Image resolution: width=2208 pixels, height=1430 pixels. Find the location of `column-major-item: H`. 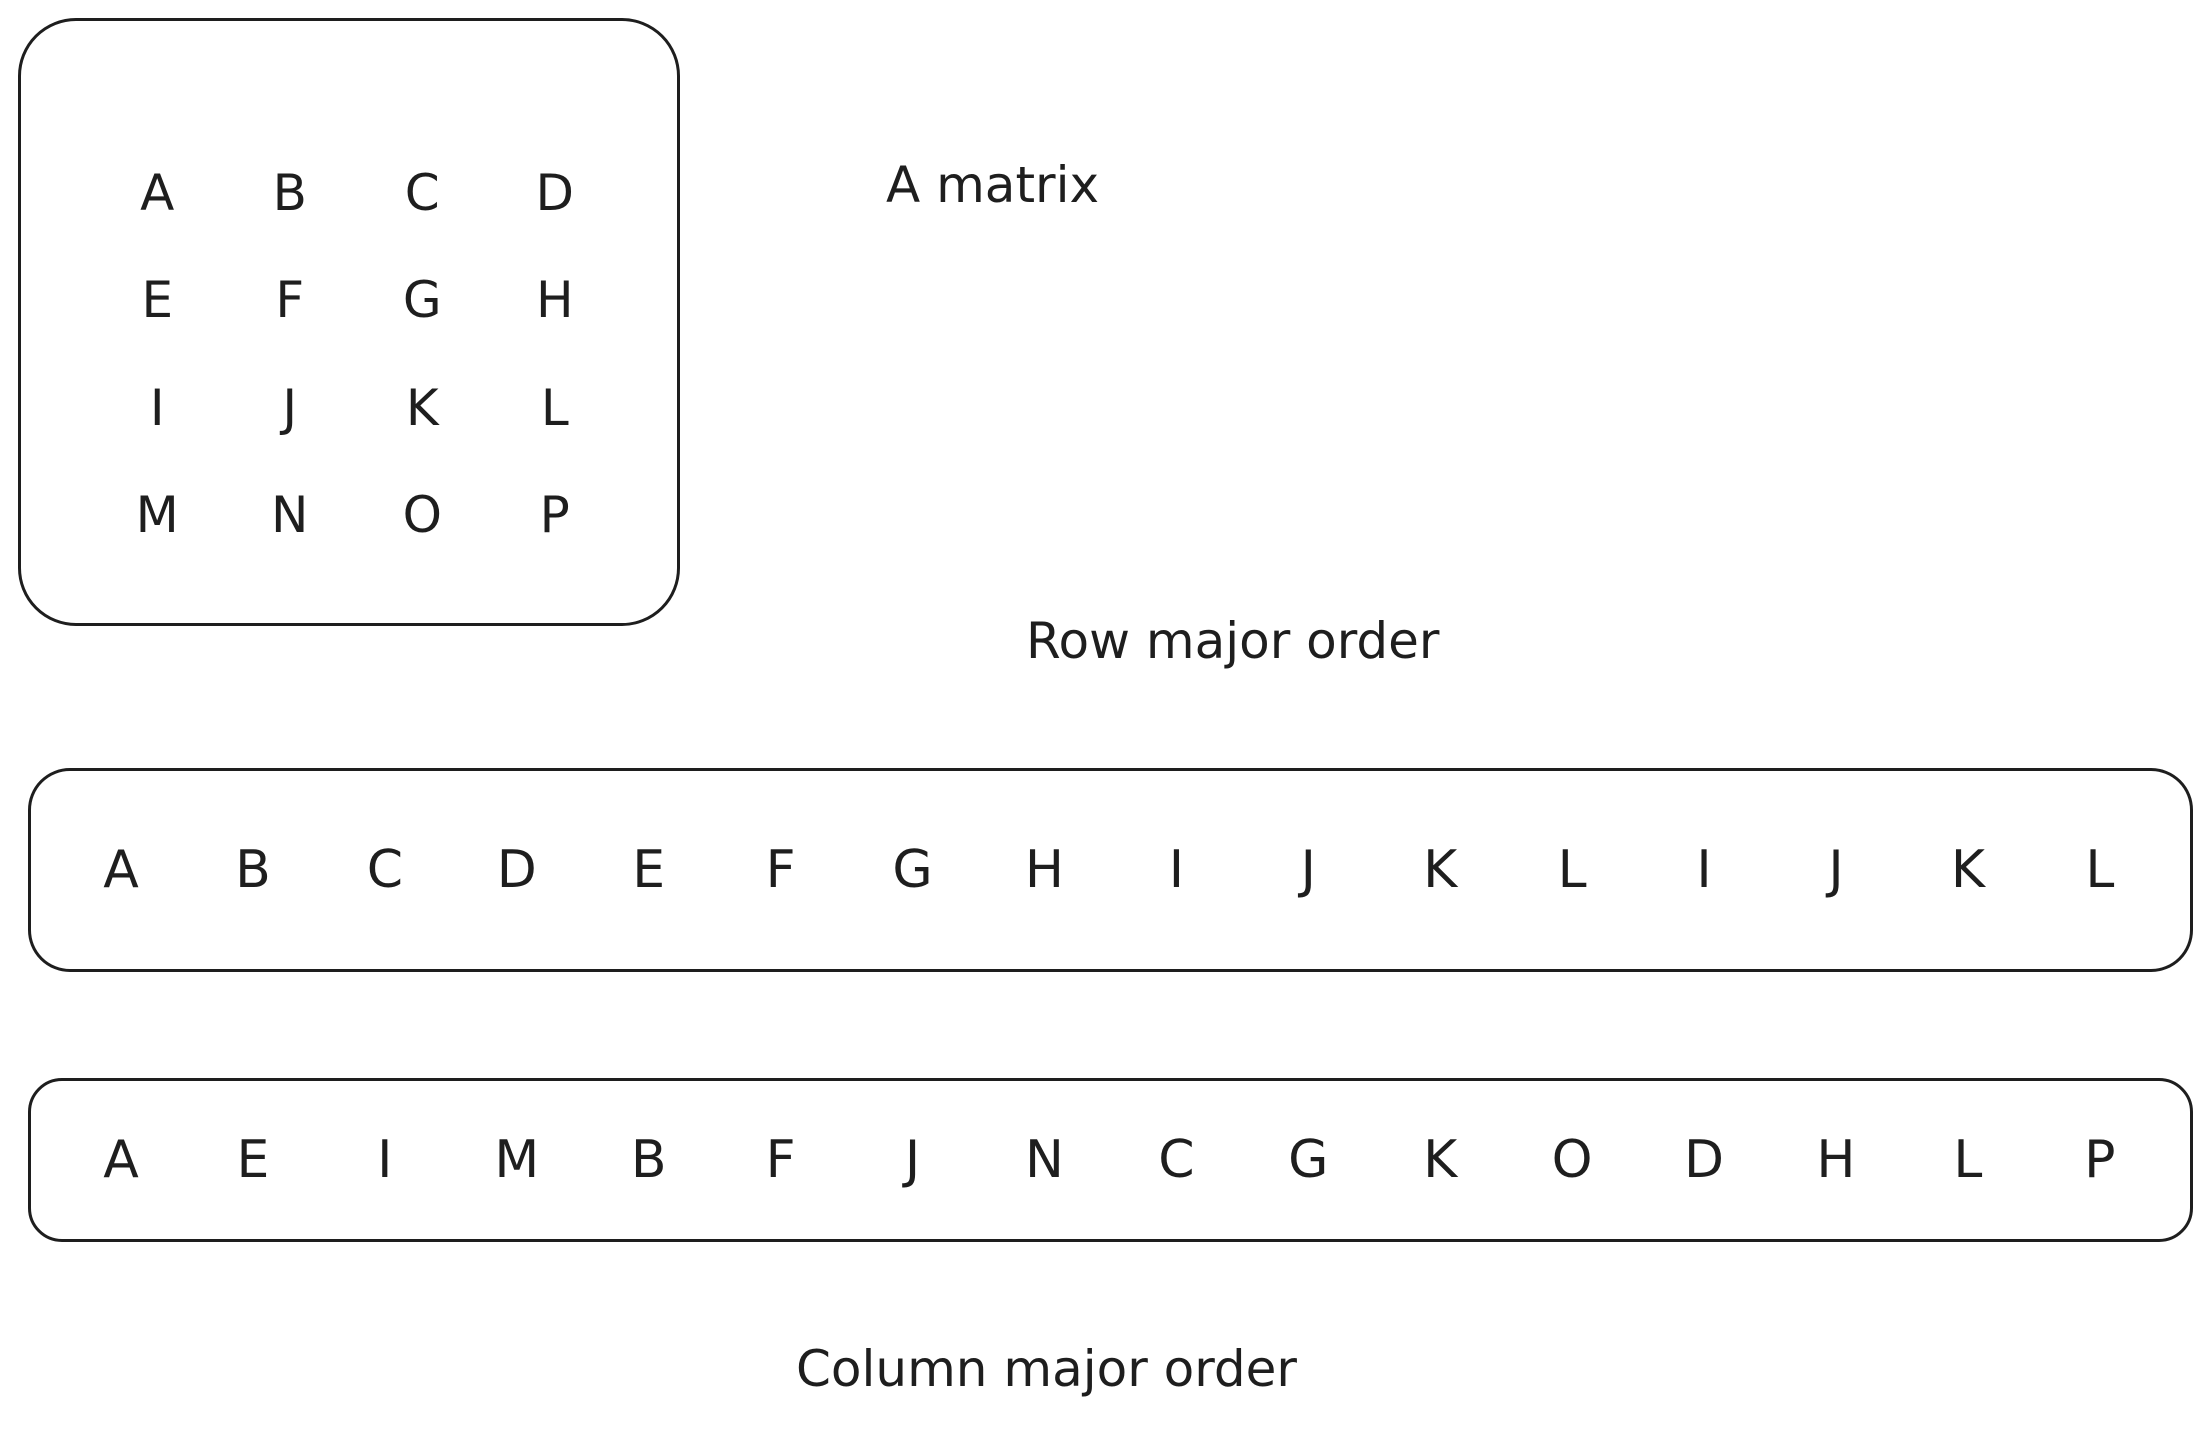

column-major-item: H is located at coordinates (1836, 1160).